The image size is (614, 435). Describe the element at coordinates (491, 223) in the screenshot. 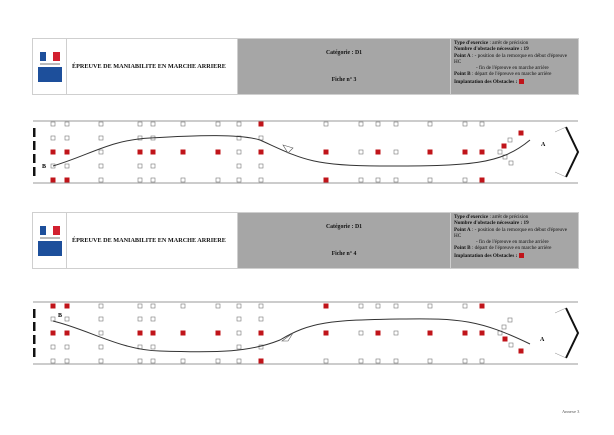

I see `obstacle-count: Nombre d'obstacle nécessaire : 19` at that location.